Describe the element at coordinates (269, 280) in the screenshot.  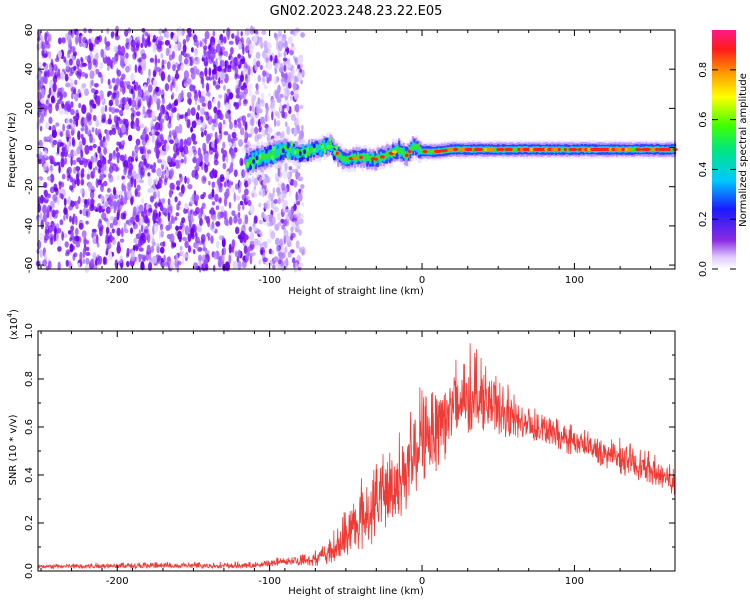
I see `x-tick-label: -100` at that location.